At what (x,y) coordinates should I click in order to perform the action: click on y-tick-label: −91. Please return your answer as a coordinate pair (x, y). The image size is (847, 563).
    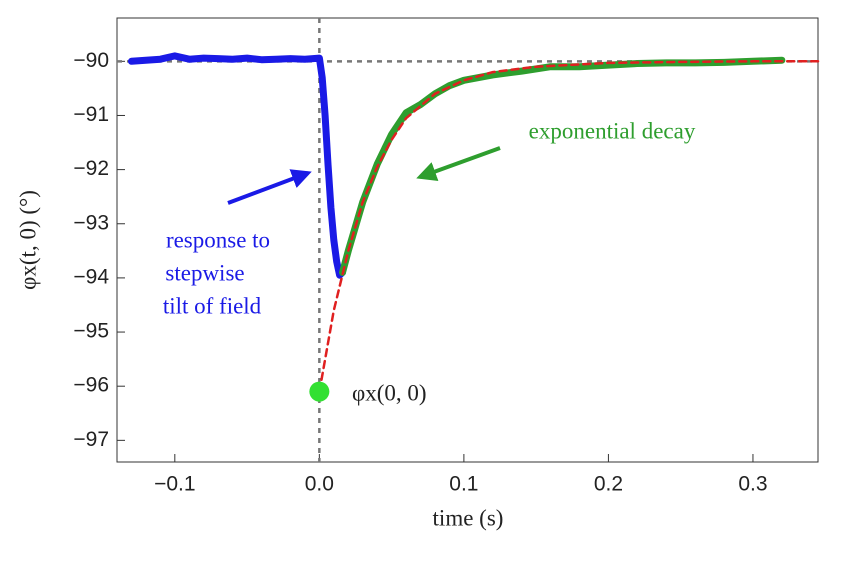
    Looking at the image, I should click on (91, 114).